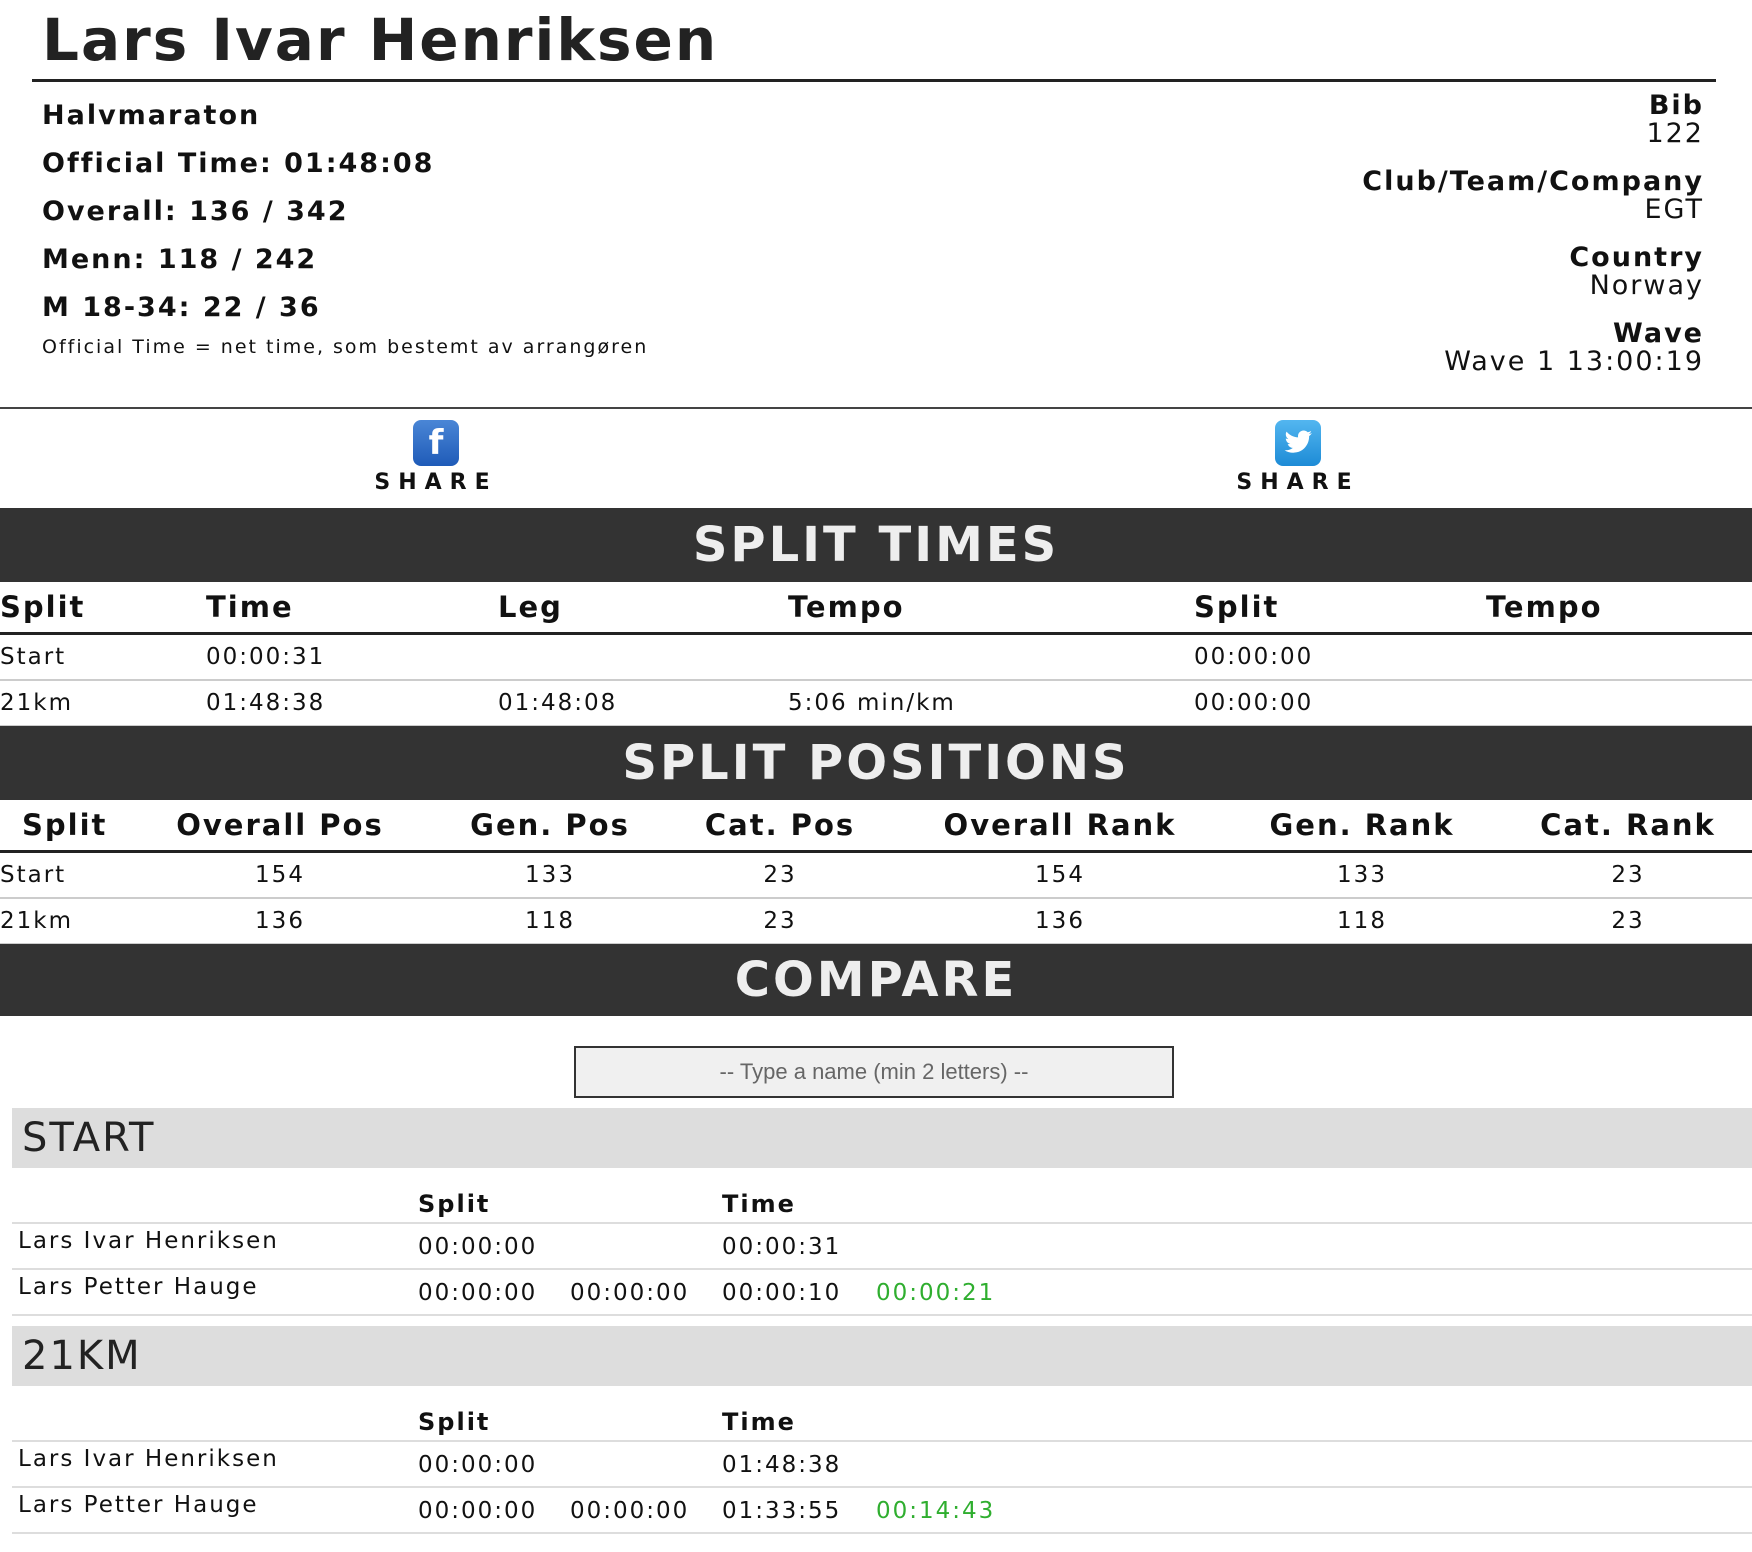 The image size is (1752, 1552). What do you see at coordinates (436, 482) in the screenshot?
I see `facebook-share-label: SHARE` at bounding box center [436, 482].